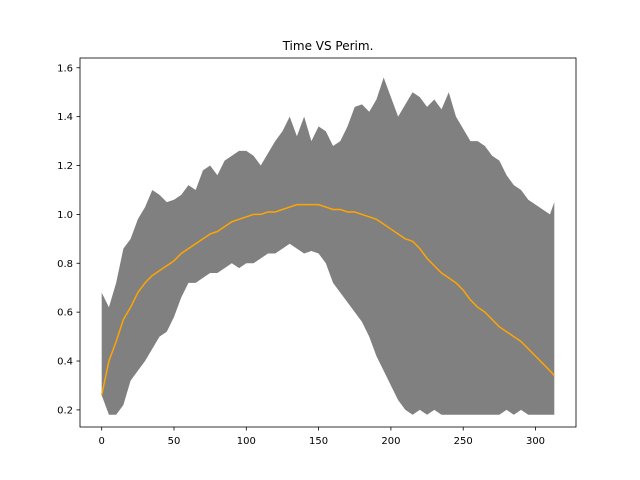  Describe the element at coordinates (65, 362) in the screenshot. I see `y-tick-label: 0.4` at that location.